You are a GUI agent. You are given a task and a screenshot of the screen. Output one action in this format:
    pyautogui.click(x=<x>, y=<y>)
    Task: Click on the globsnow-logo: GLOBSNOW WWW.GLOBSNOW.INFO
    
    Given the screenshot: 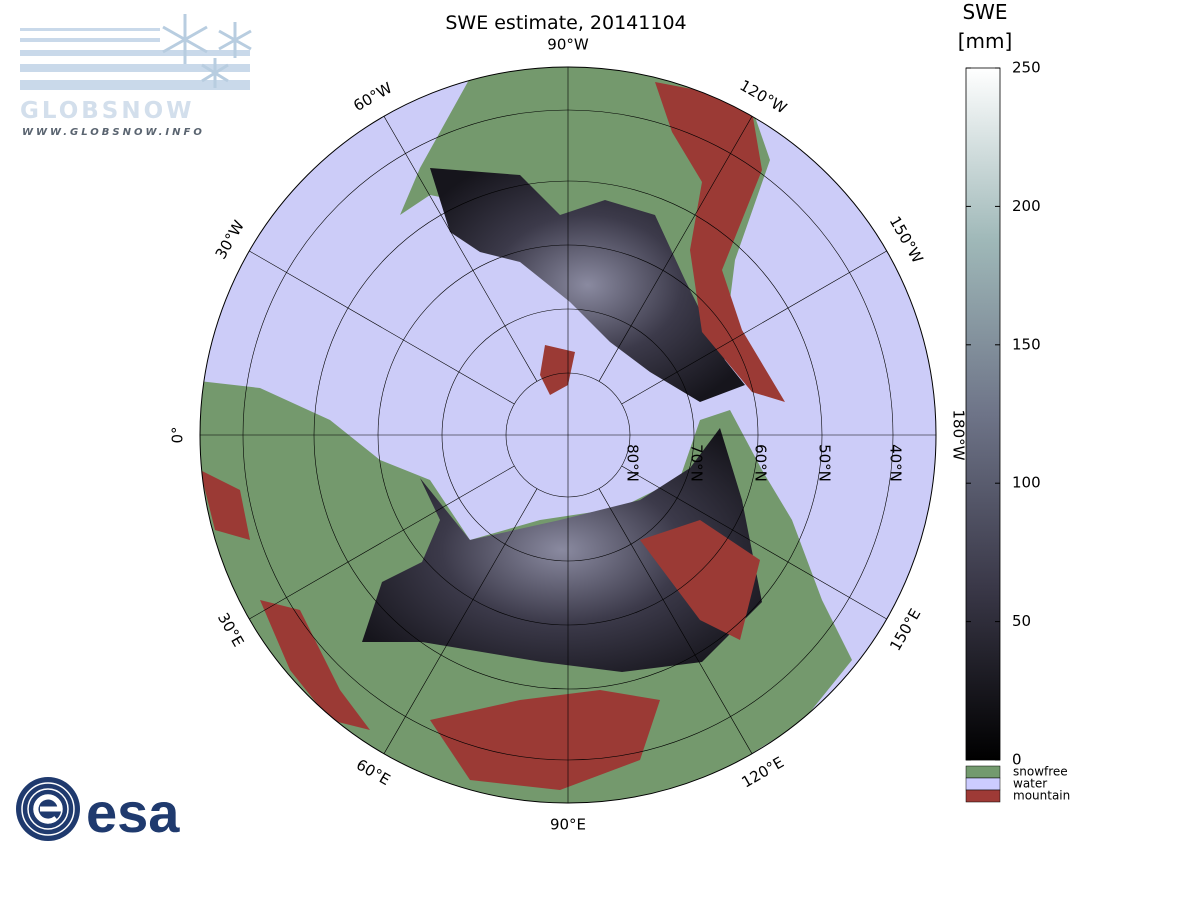 What is the action you would take?
    pyautogui.click(x=136, y=76)
    